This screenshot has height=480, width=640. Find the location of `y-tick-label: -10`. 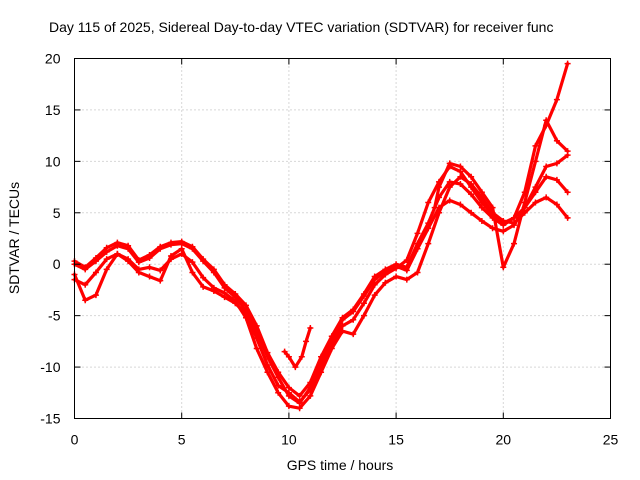

y-tick-label: -10 is located at coordinates (50, 367).